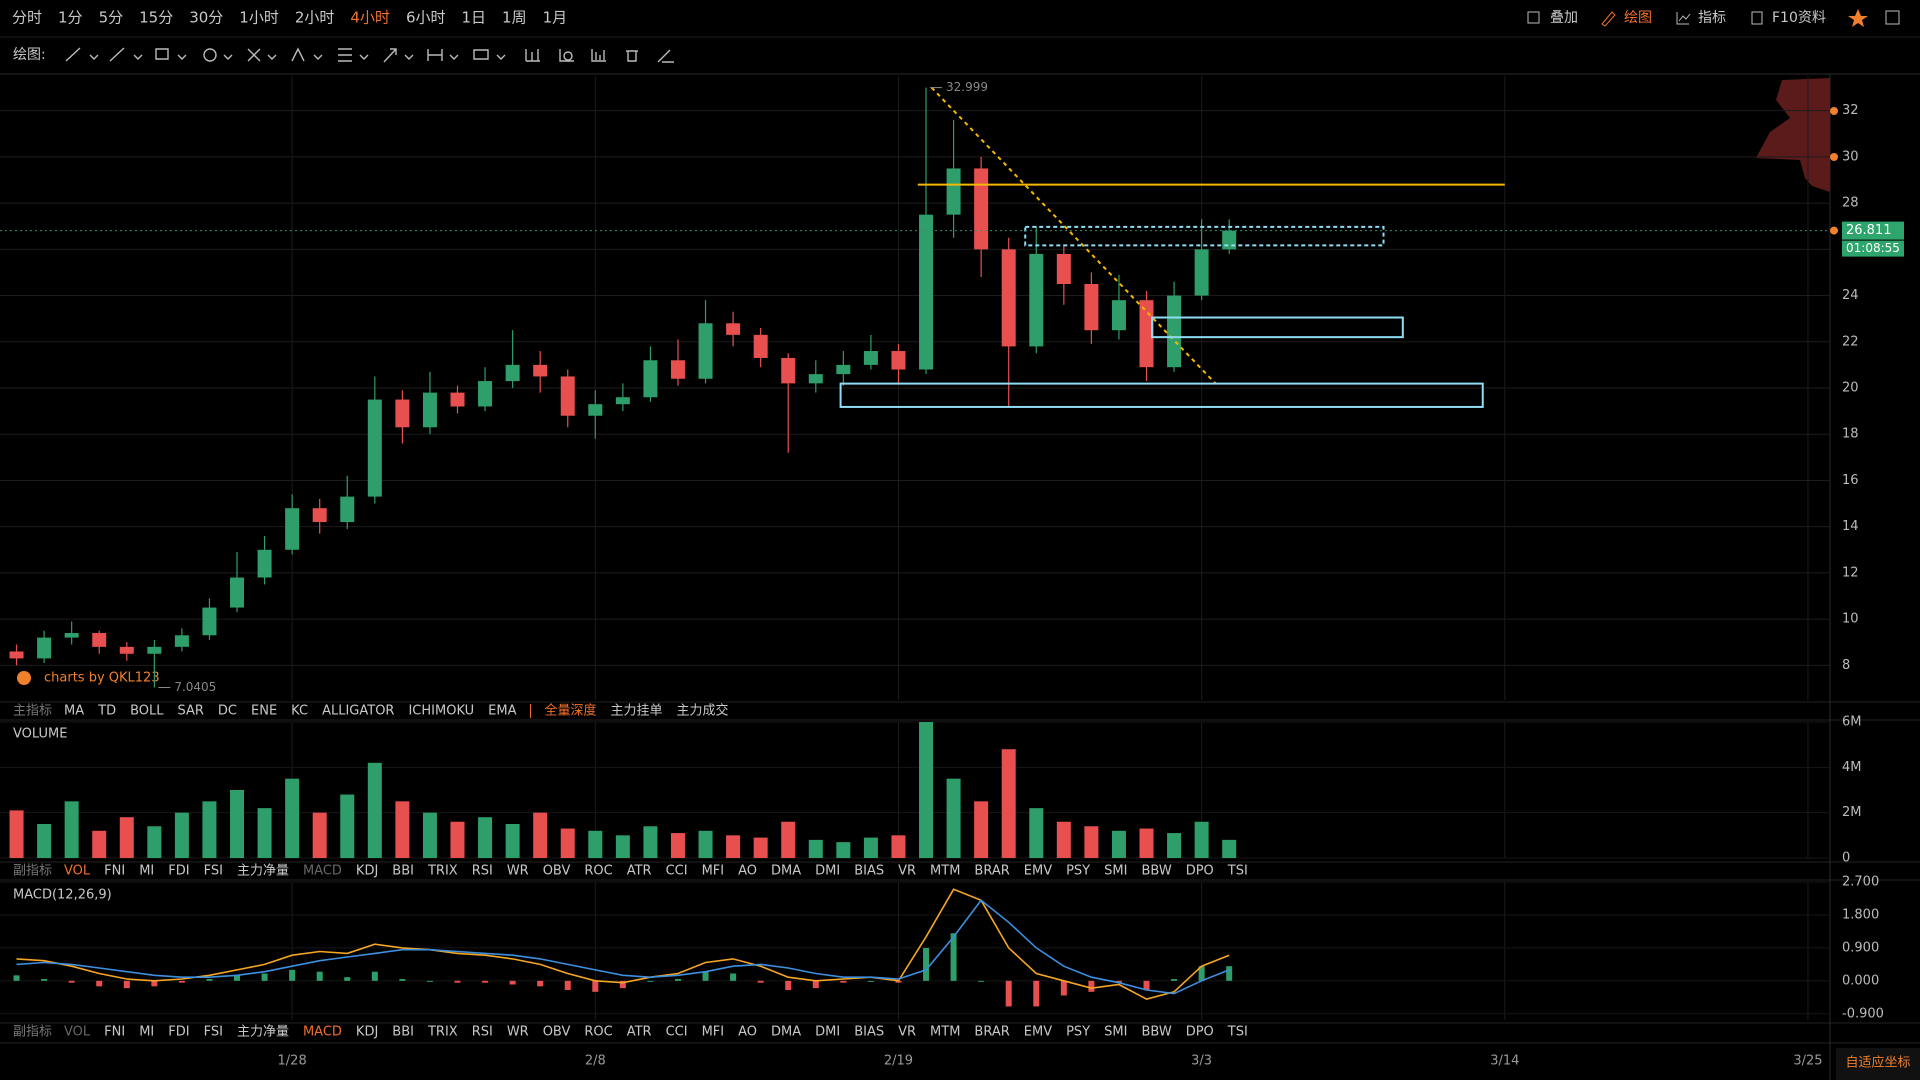 Image resolution: width=1920 pixels, height=1080 pixels. What do you see at coordinates (677, 871) in the screenshot?
I see `indicator-button: CCI` at bounding box center [677, 871].